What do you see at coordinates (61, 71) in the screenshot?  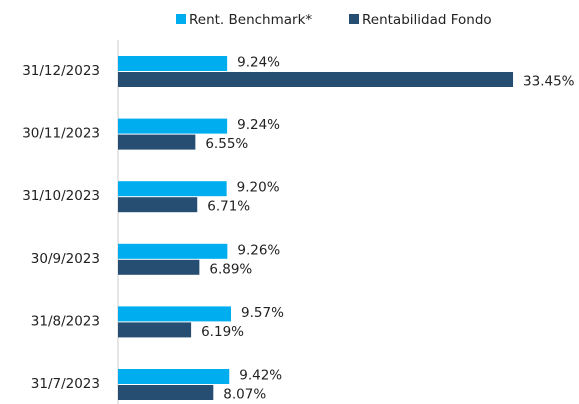 I see `y-tick-label: 31/12/2023` at bounding box center [61, 71].